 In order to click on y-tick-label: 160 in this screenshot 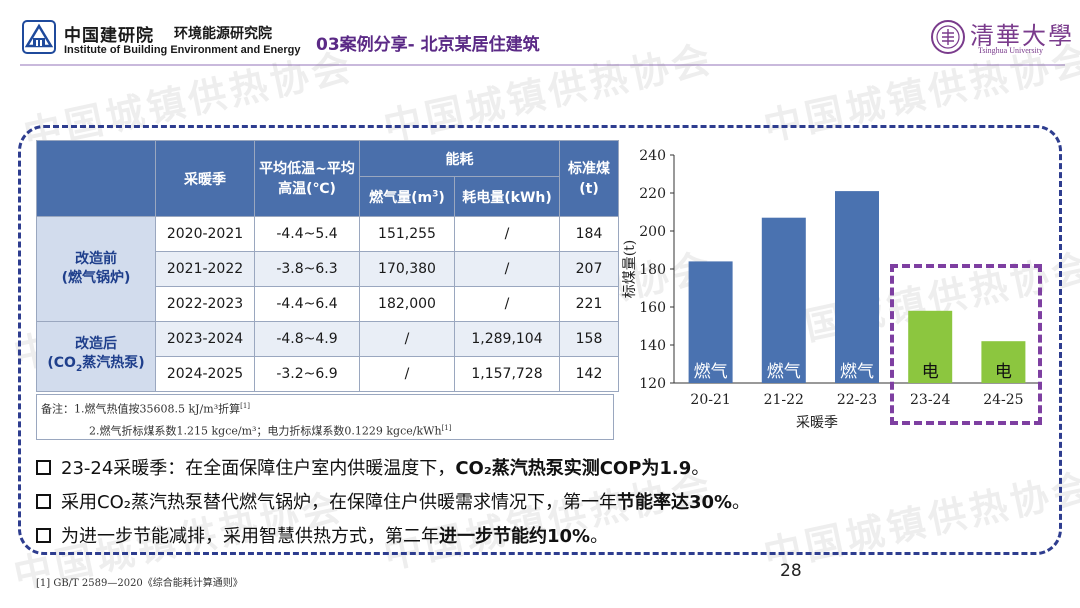, I will do `click(652, 308)`.